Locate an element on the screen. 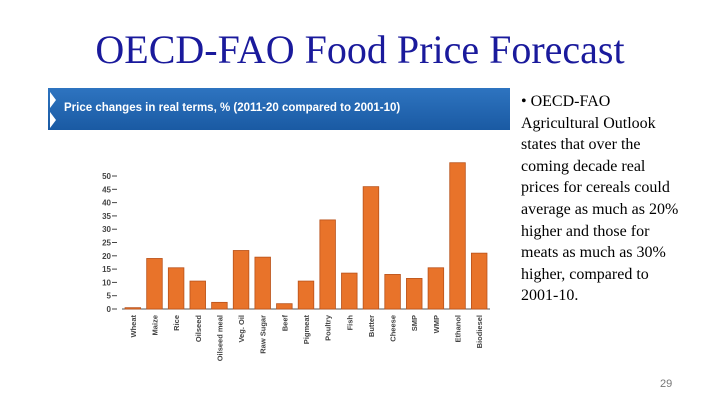 The width and height of the screenshot is (720, 405). x-tick-label: Poultry is located at coordinates (328, 327).